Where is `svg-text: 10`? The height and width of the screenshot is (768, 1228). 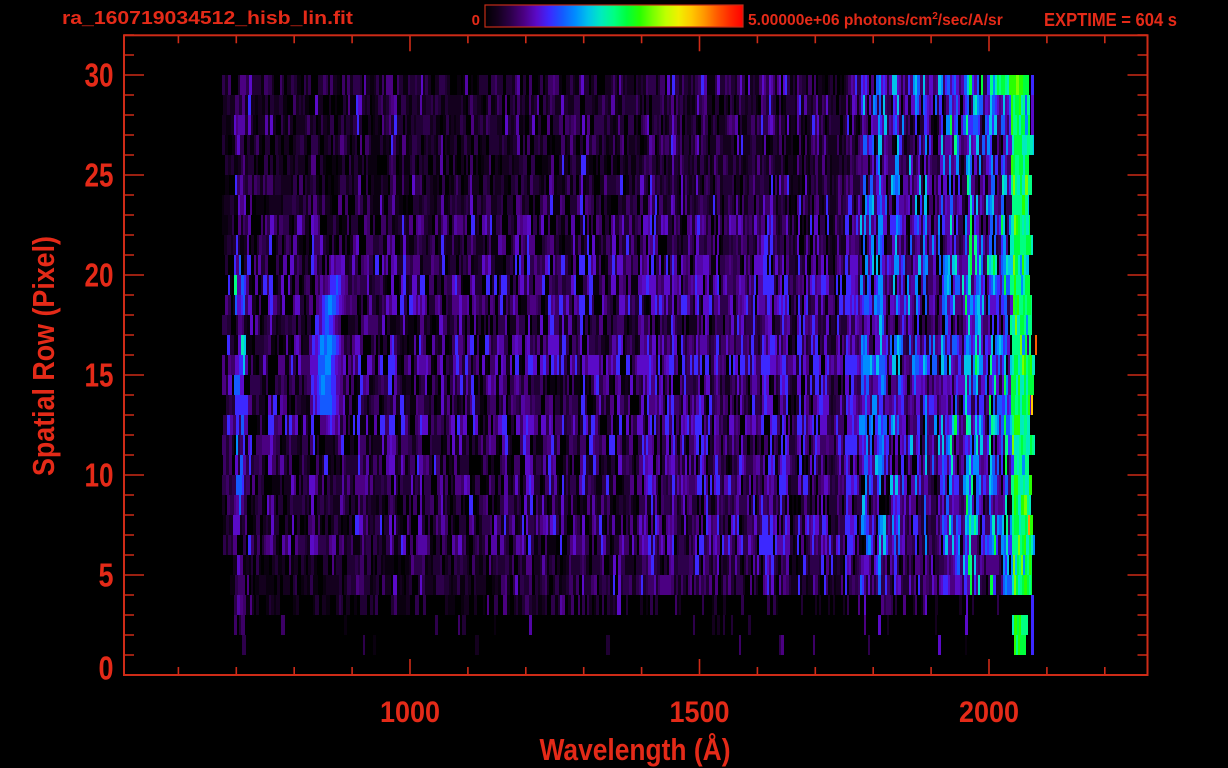
svg-text: 10 is located at coordinates (99, 475).